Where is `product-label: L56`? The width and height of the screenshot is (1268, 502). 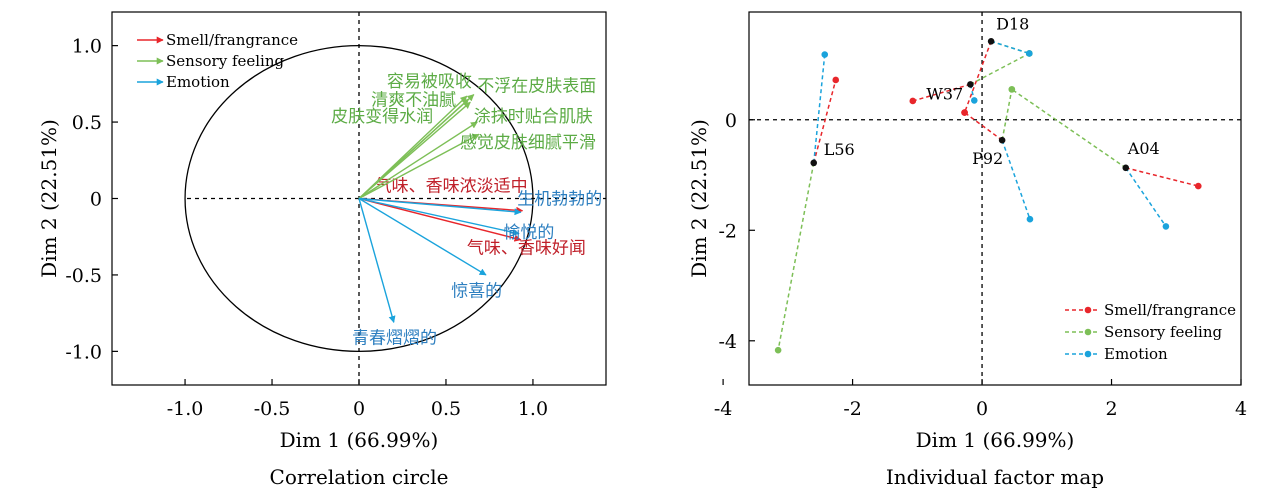
product-label: L56 is located at coordinates (839, 149).